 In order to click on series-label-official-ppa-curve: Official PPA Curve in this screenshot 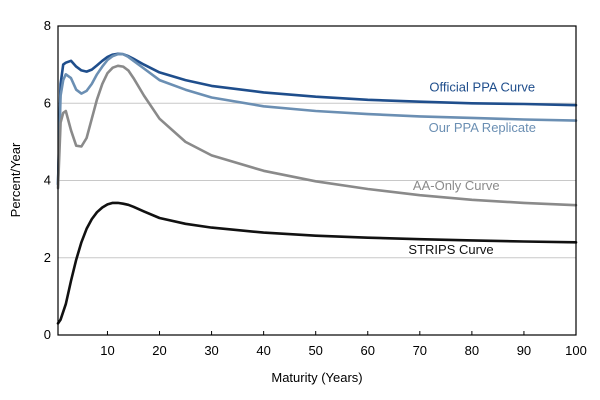, I will do `click(482, 87)`.